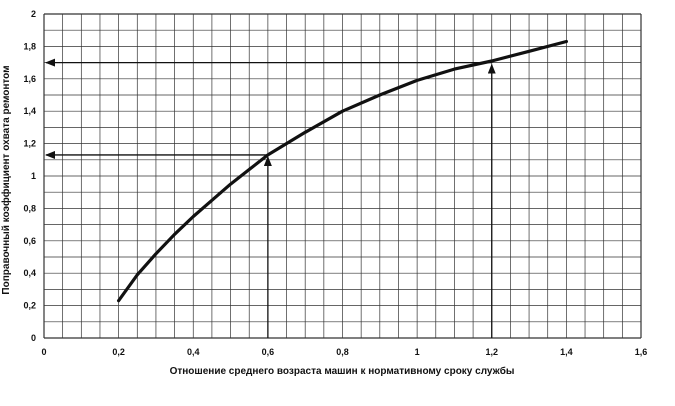 This screenshot has width=675, height=406. Describe the element at coordinates (29, 208) in the screenshot. I see `y-tick-label: 0,8` at that location.